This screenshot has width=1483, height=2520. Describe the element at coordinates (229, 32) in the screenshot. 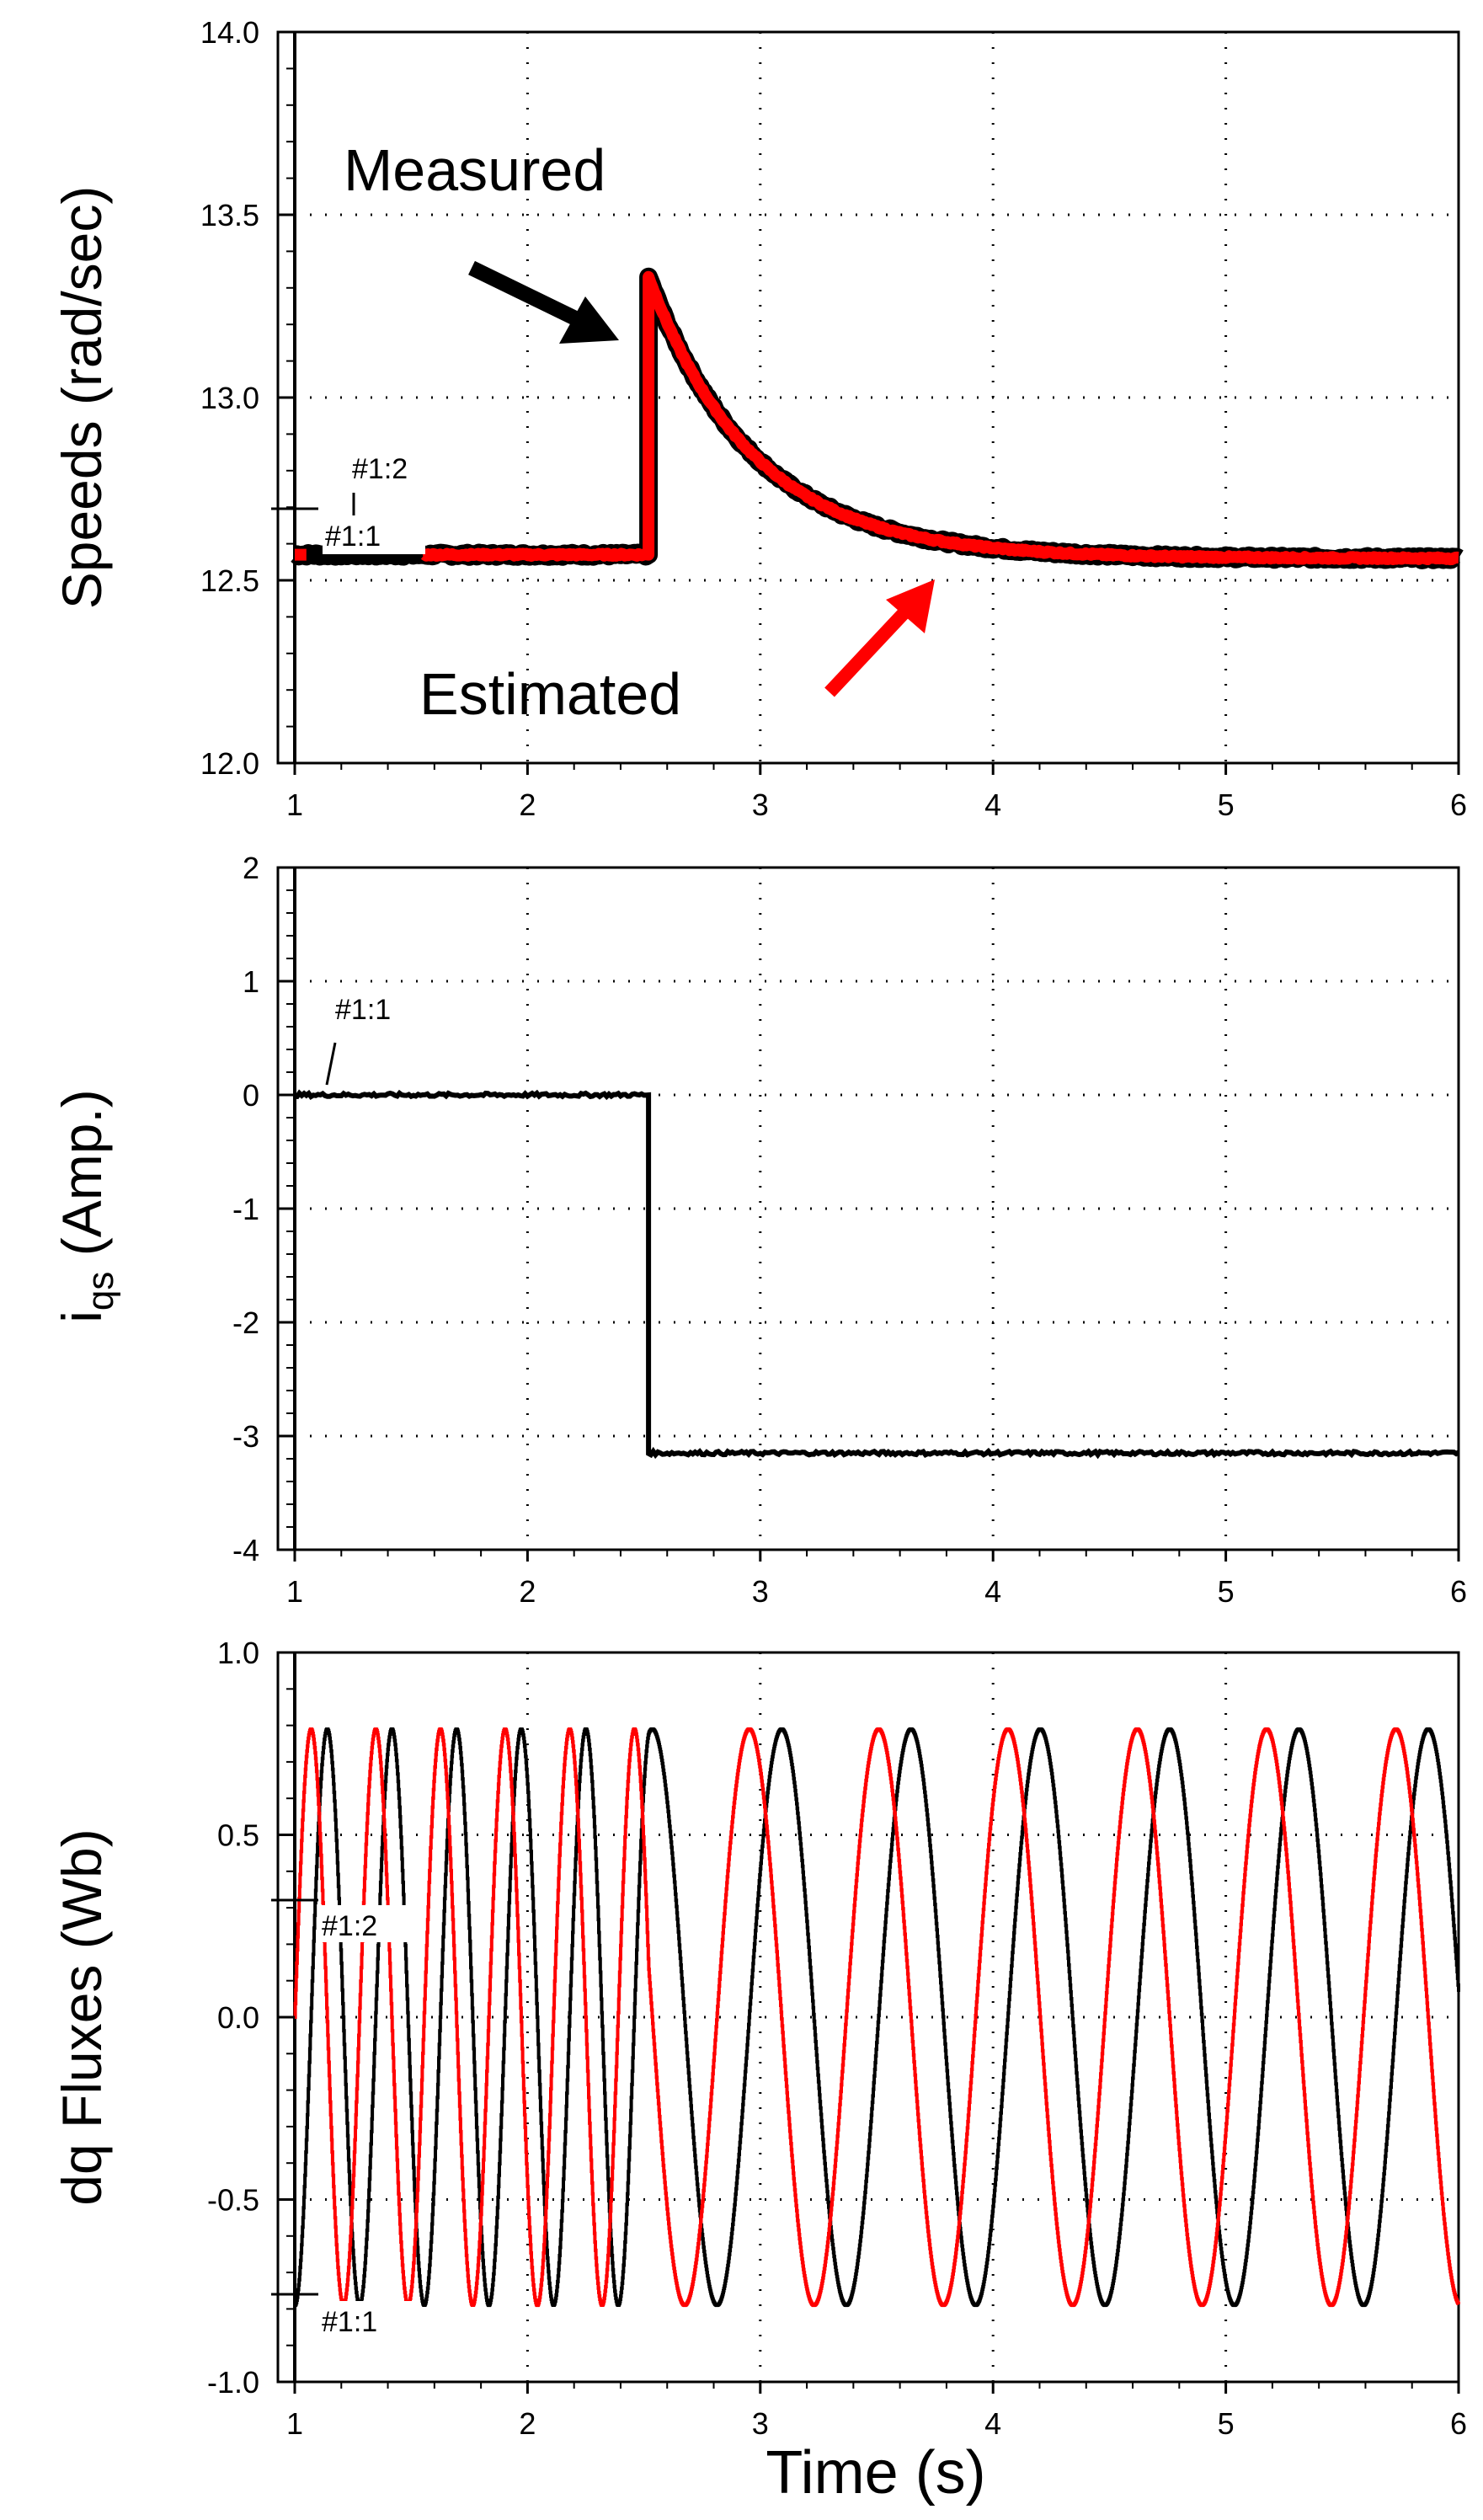

I see `speeds-y-tick-label: 14.0` at that location.